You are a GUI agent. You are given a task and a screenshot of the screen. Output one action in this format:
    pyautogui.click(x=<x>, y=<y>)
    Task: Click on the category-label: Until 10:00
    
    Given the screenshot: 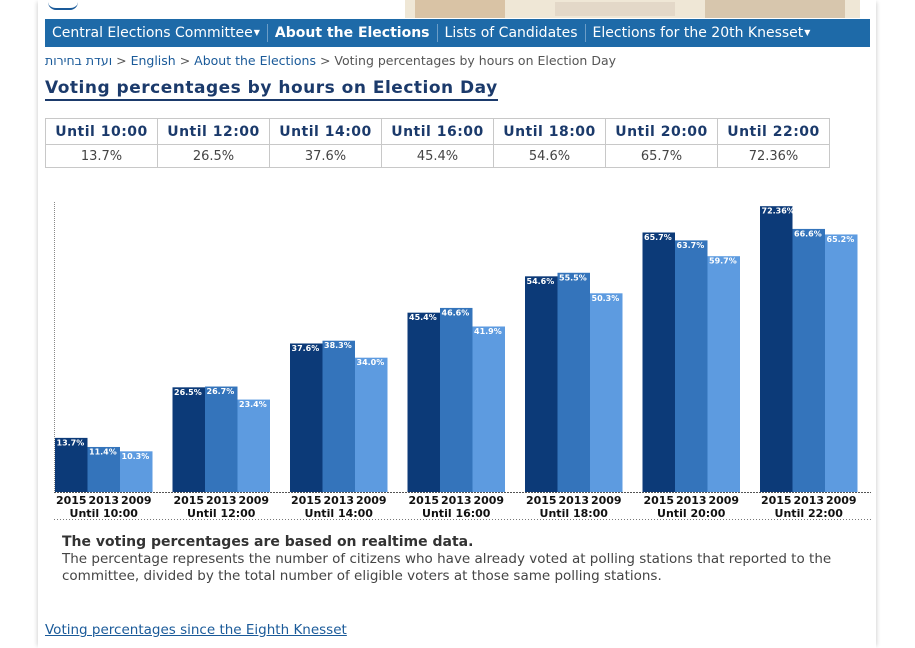 What is the action you would take?
    pyautogui.click(x=104, y=513)
    